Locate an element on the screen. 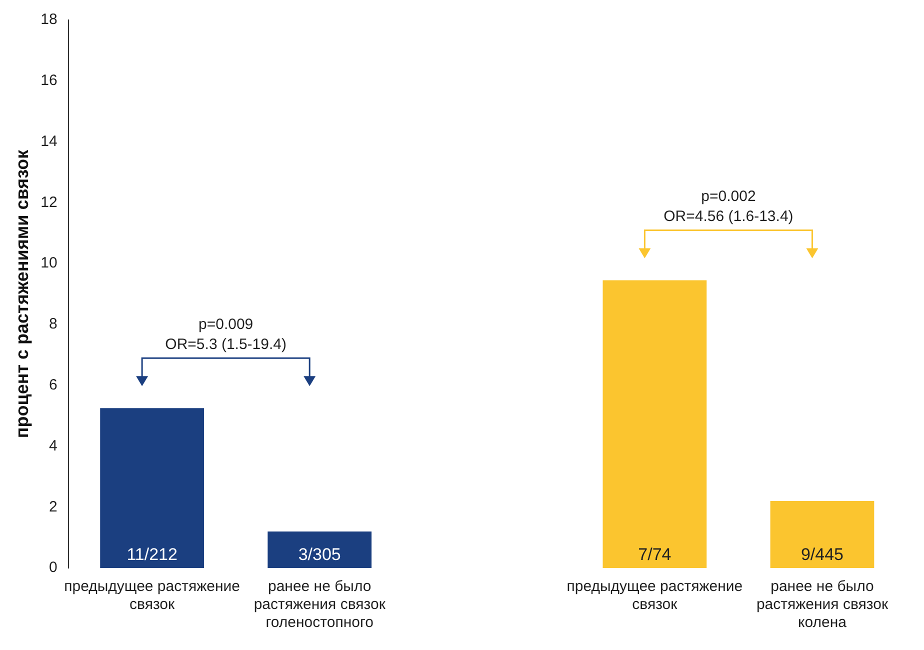 This screenshot has width=924, height=650. y-axis-title: процент с растяжениями связок is located at coordinates (22, 293).